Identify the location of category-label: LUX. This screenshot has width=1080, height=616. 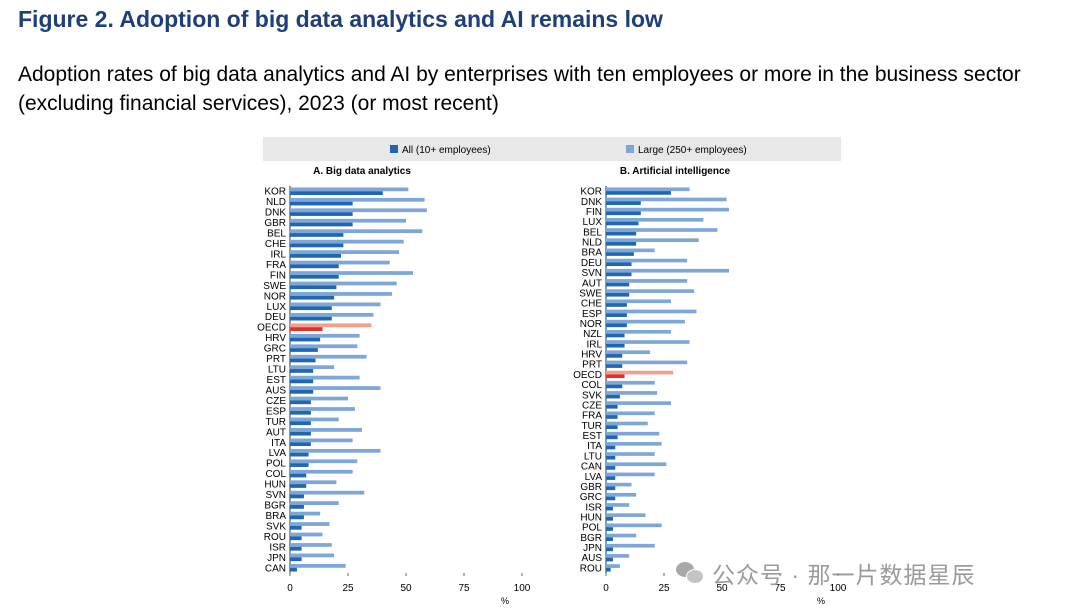
(593, 222).